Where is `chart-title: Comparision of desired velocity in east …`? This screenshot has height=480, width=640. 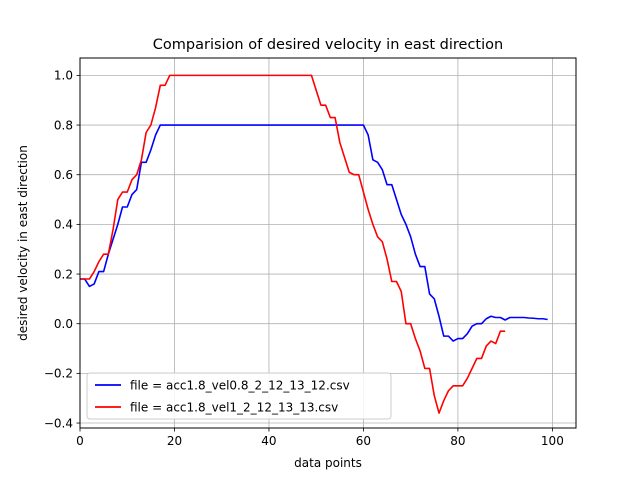
chart-title: Comparision of desired velocity in east … is located at coordinates (328, 45).